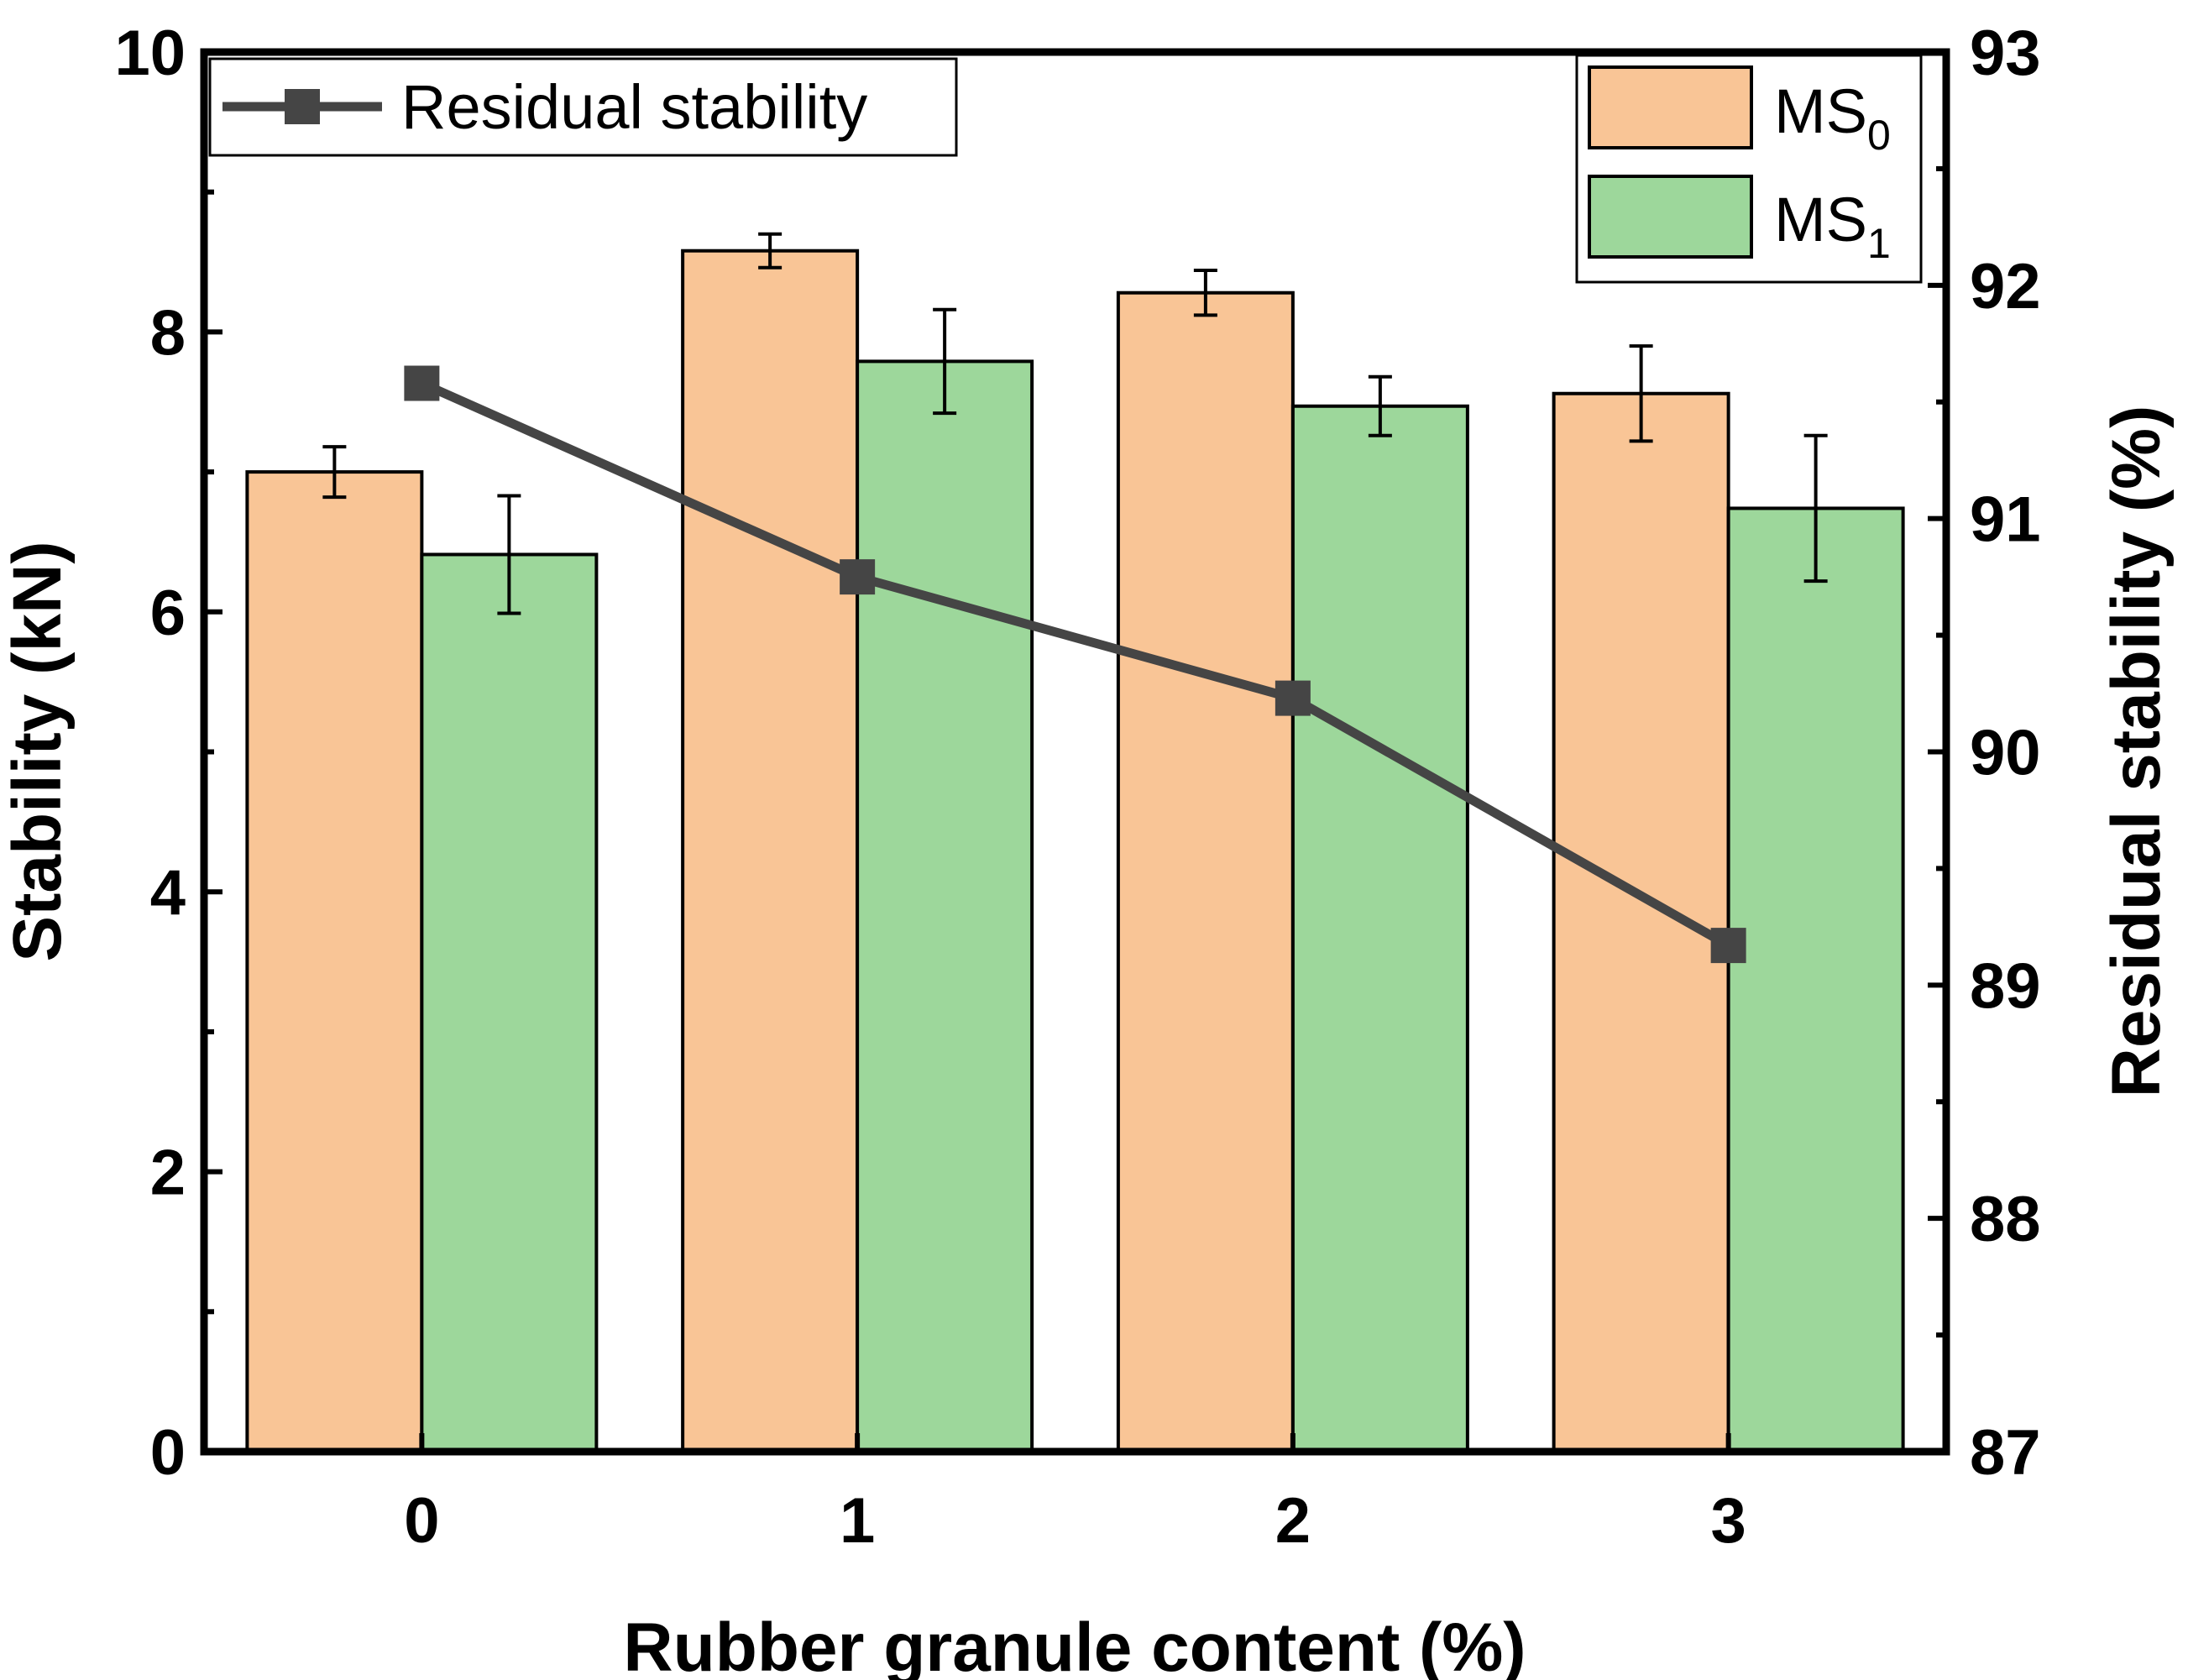 The image size is (2188, 1680). I want to click on legend-ms1-label: MS1, so click(1832, 226).